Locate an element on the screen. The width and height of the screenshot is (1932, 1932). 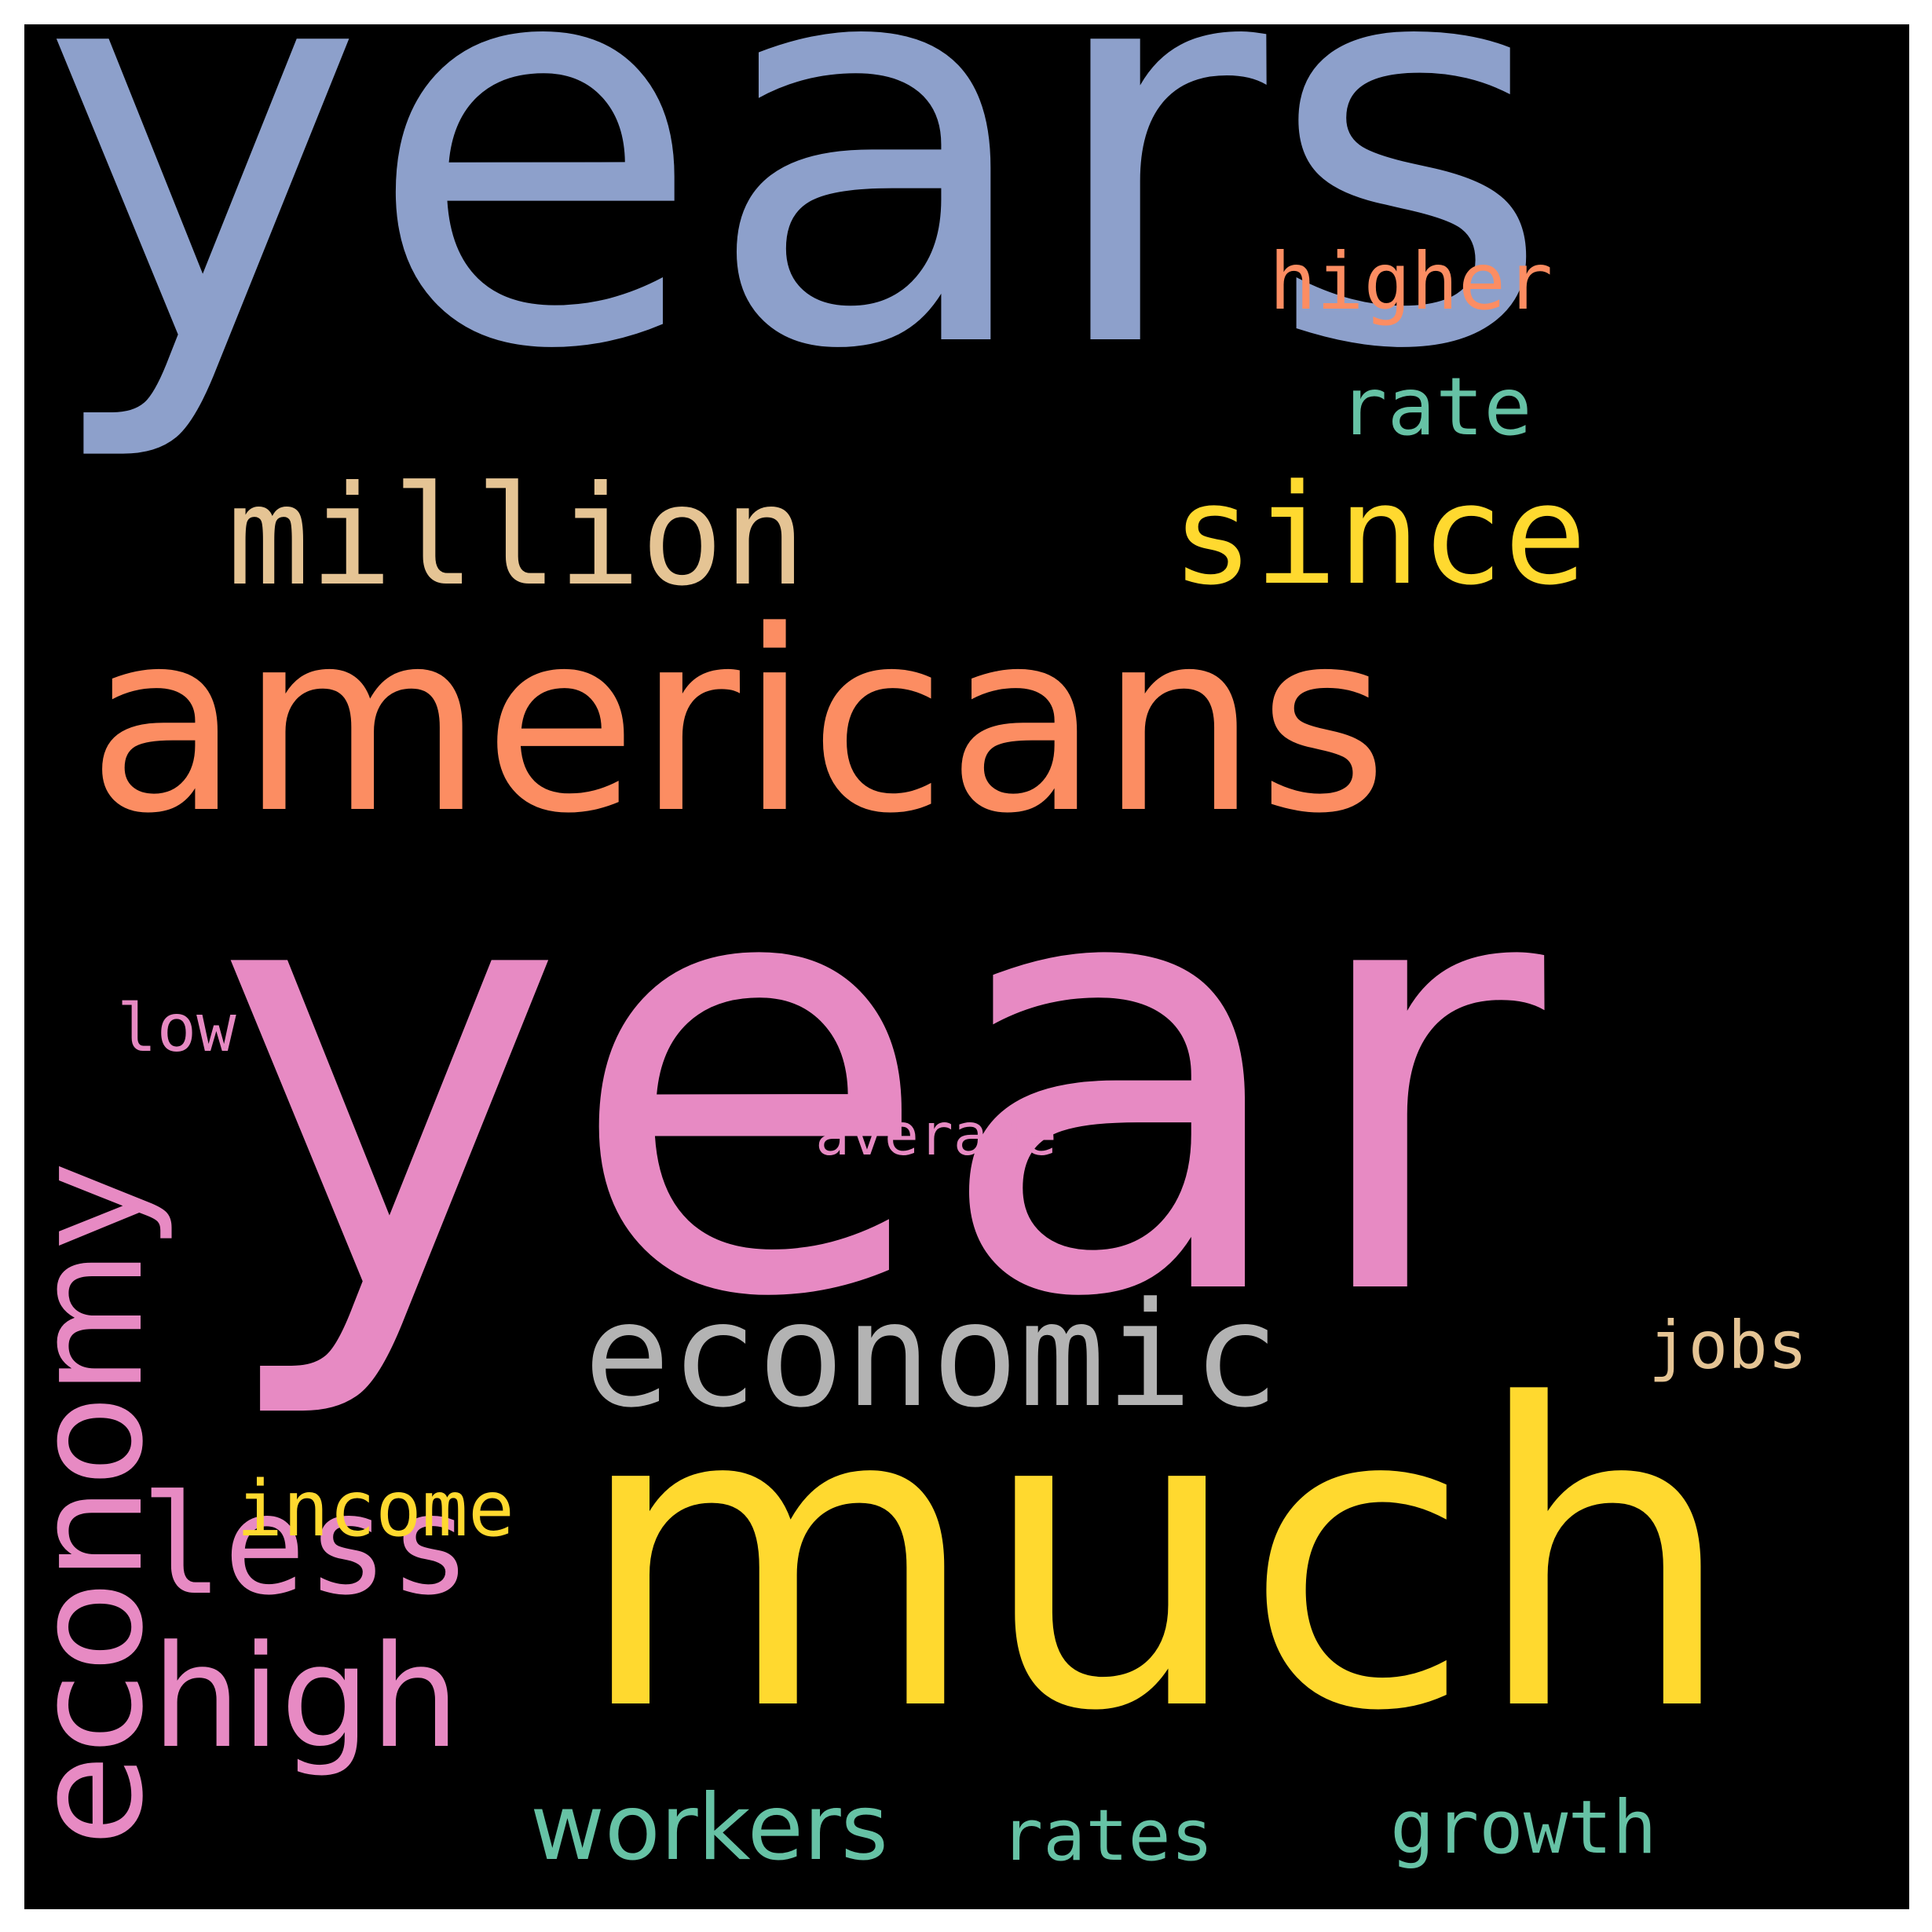
word-low: low is located at coordinates (176, 1029).